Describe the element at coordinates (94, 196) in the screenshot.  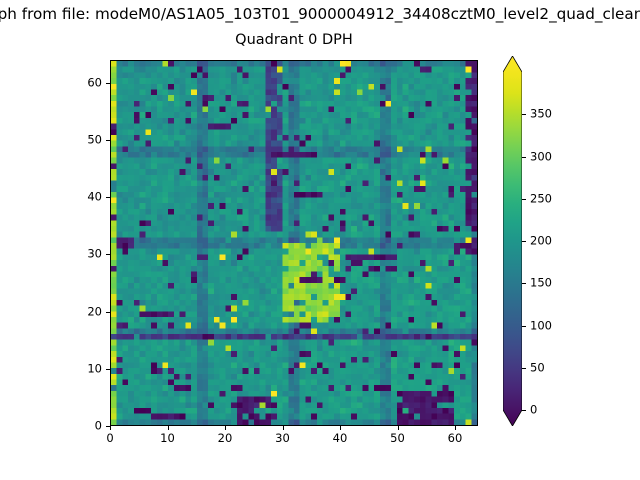
I see `y-tick-label: 40` at that location.